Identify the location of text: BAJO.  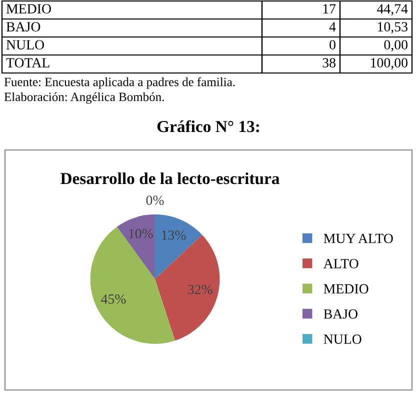
(23, 27).